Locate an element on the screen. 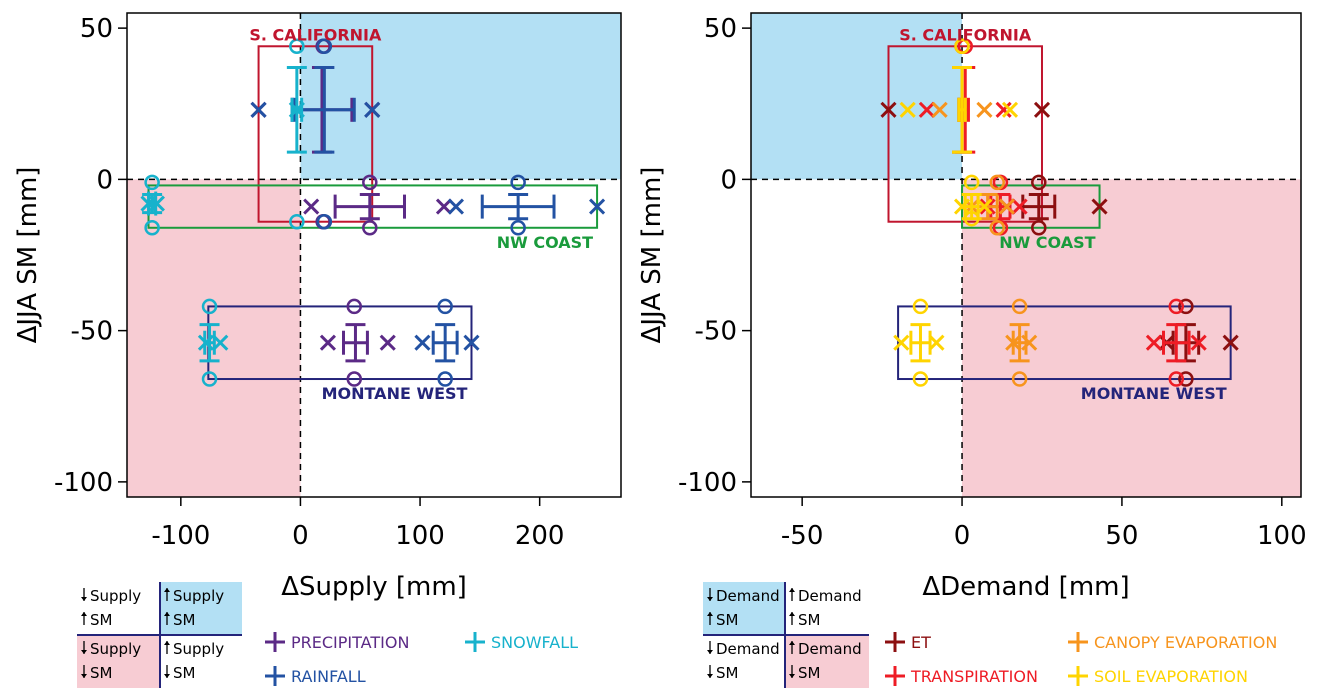 This screenshot has width=1318, height=698. legend-label: CANOPY EVAPORATION is located at coordinates (1185, 642).